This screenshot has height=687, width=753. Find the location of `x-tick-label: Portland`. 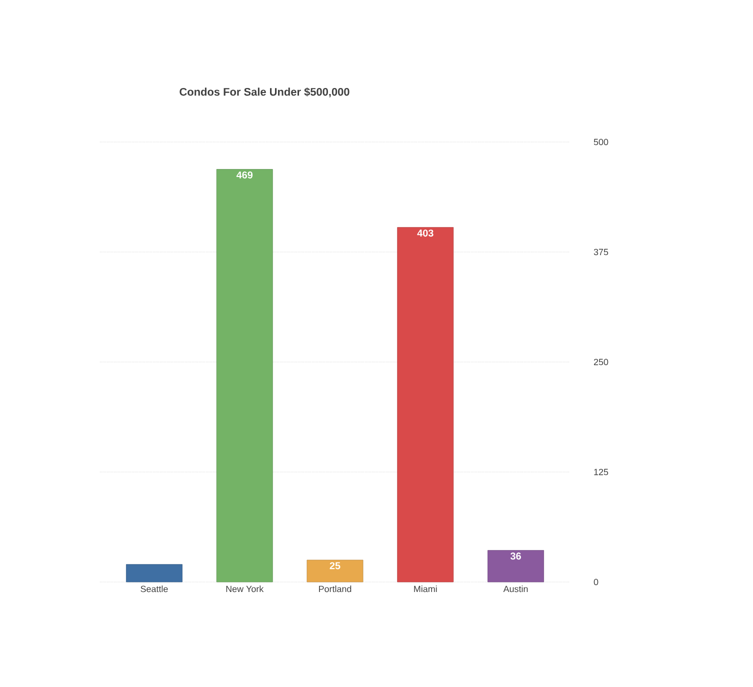

x-tick-label: Portland is located at coordinates (335, 589).